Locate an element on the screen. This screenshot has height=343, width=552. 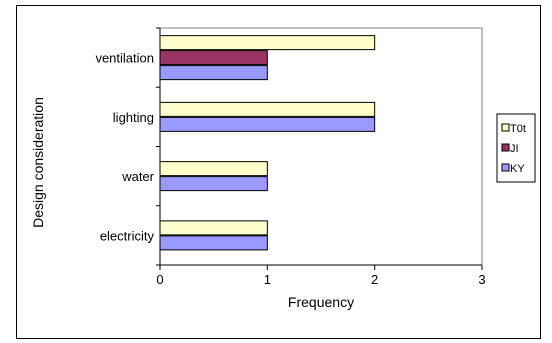
legend-swatch-t0t is located at coordinates (505, 127).